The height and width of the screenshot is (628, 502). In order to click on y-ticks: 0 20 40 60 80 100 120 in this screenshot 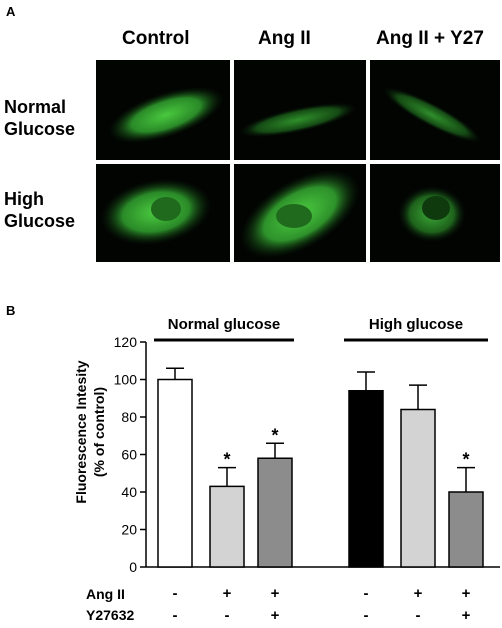, I will do `click(130, 454)`.